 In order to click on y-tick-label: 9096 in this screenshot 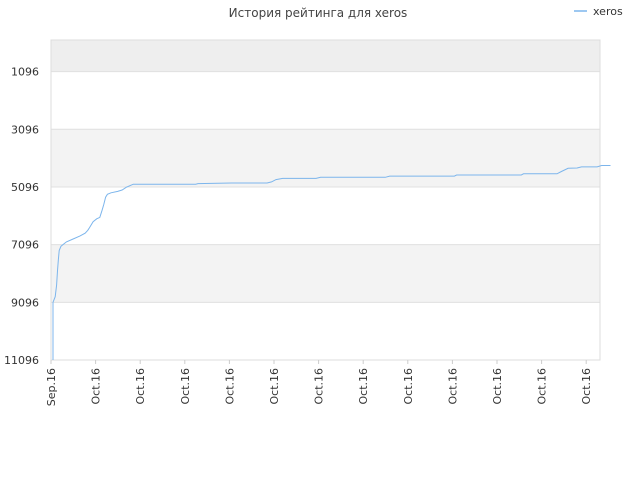, I will do `click(25, 302)`.